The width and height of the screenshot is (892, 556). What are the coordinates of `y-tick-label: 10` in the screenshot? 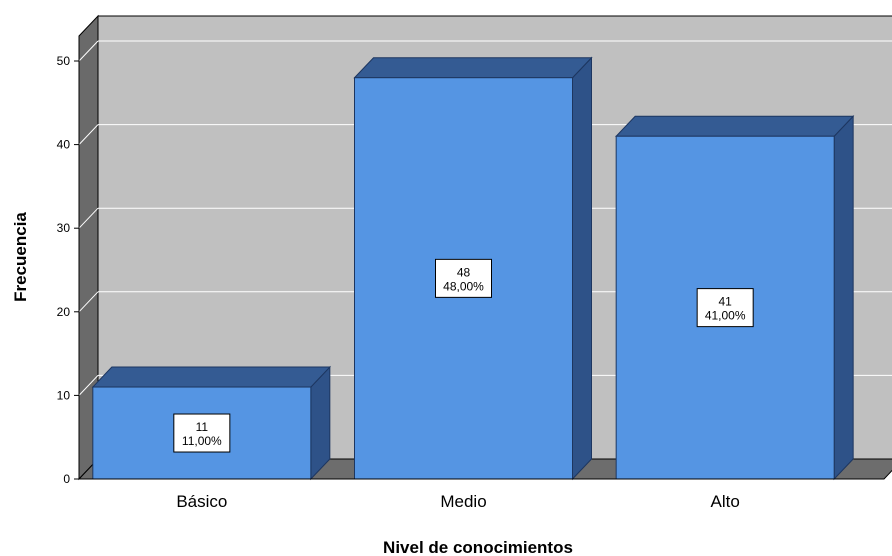 It's located at (64, 395).